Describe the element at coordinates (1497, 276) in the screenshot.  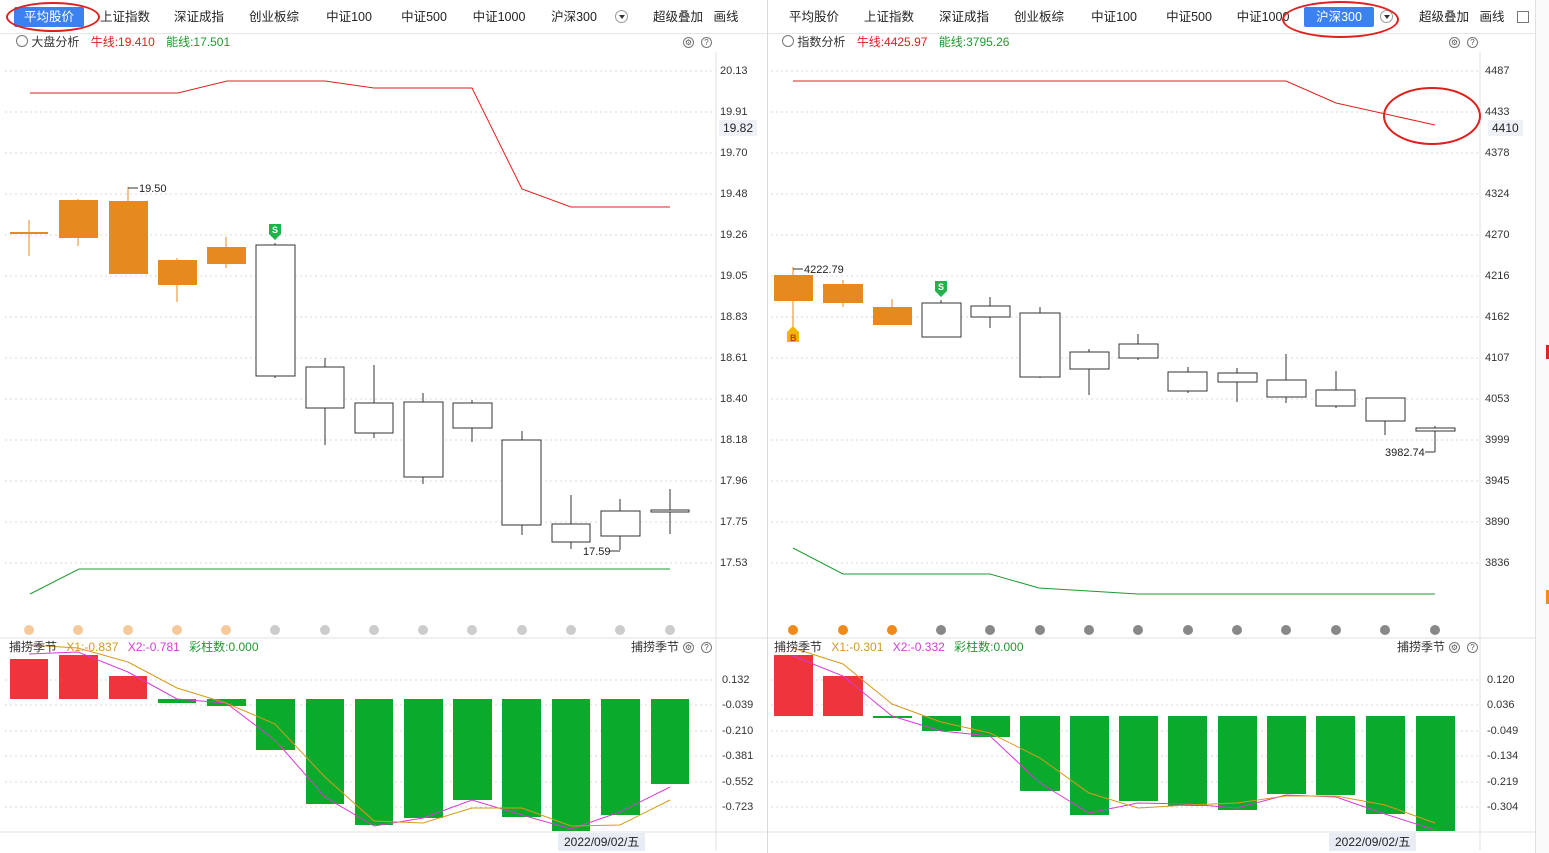
I see `y-tick: 4216` at that location.